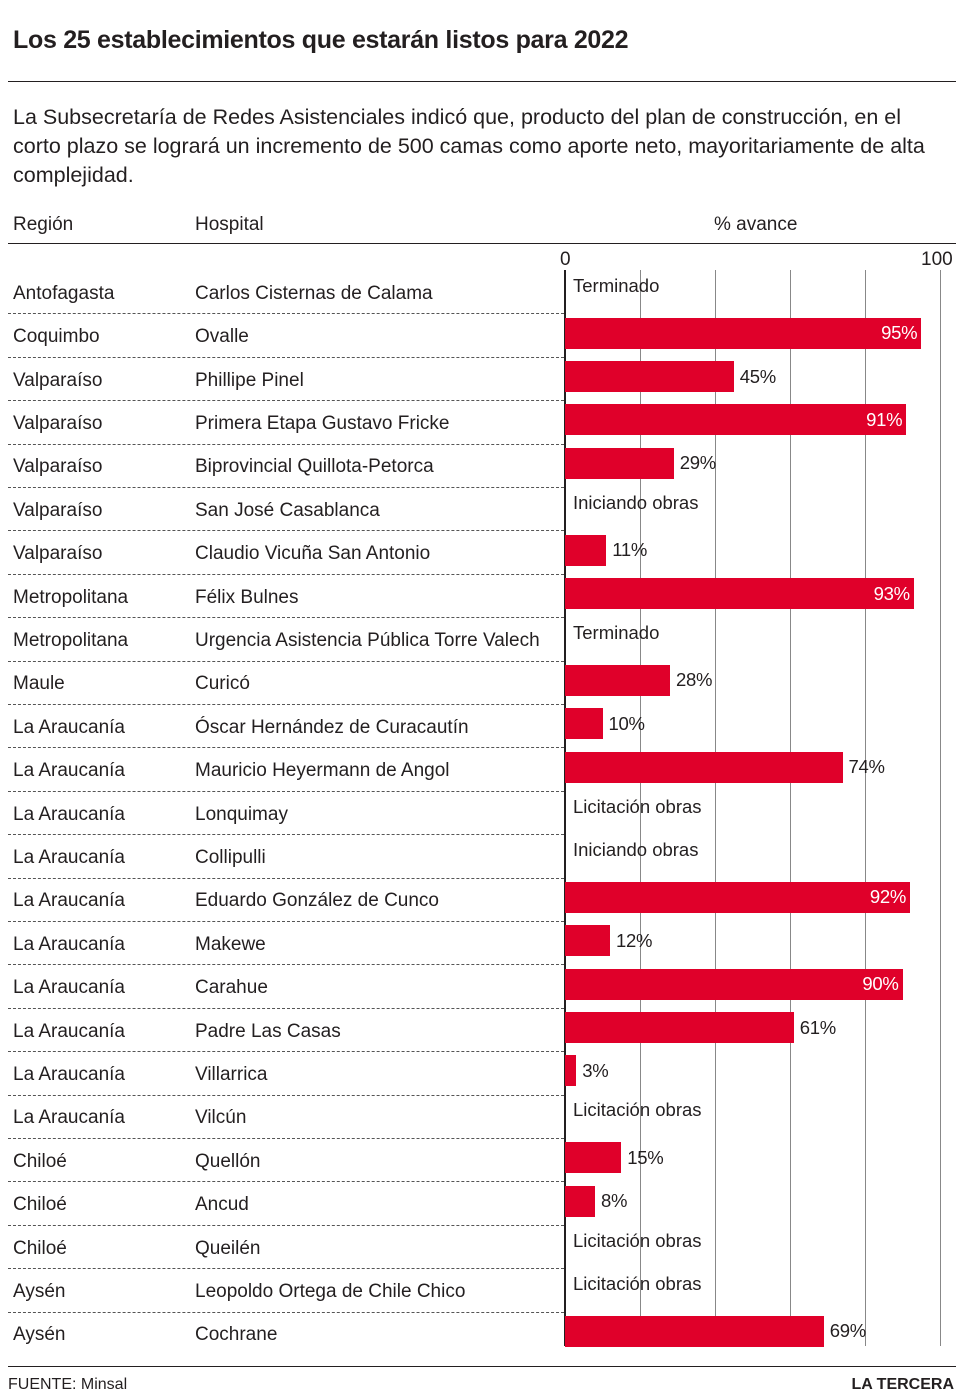  What do you see at coordinates (817, 1027) in the screenshot?
I see `data-label: 61%` at bounding box center [817, 1027].